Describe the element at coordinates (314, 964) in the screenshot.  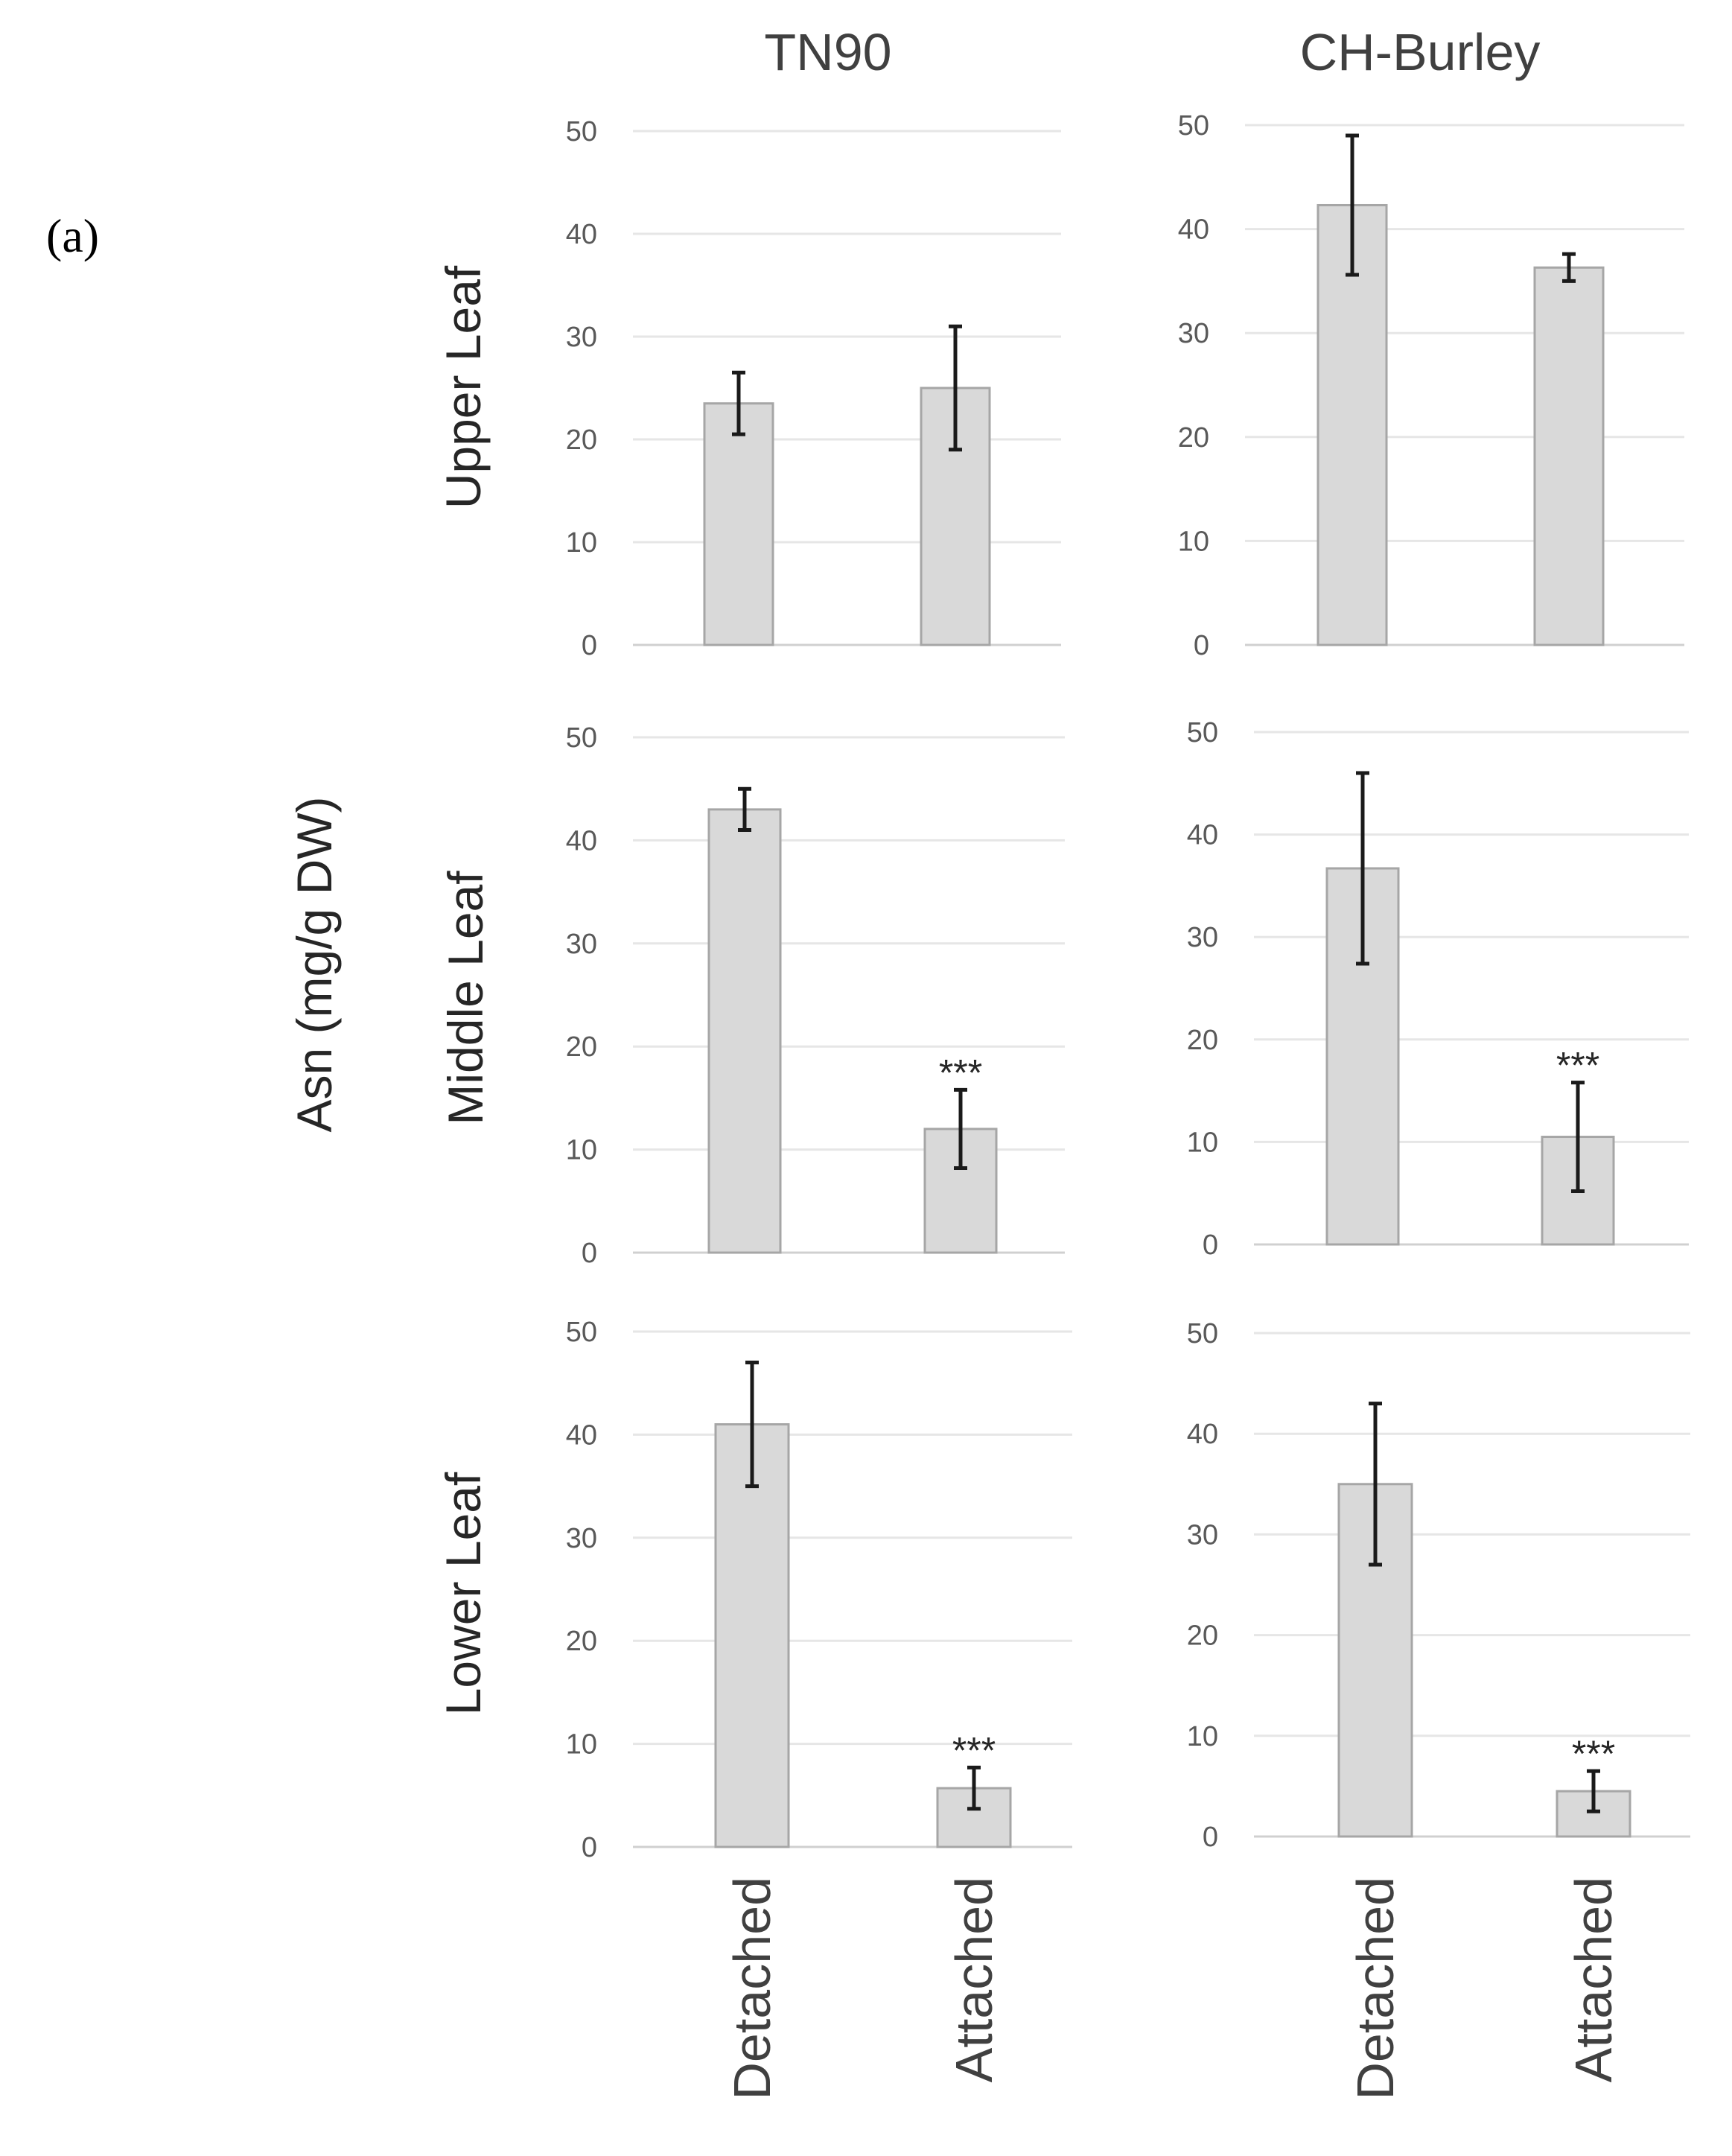
I see `y-axis-title: Asn (mg/g DW)` at that location.